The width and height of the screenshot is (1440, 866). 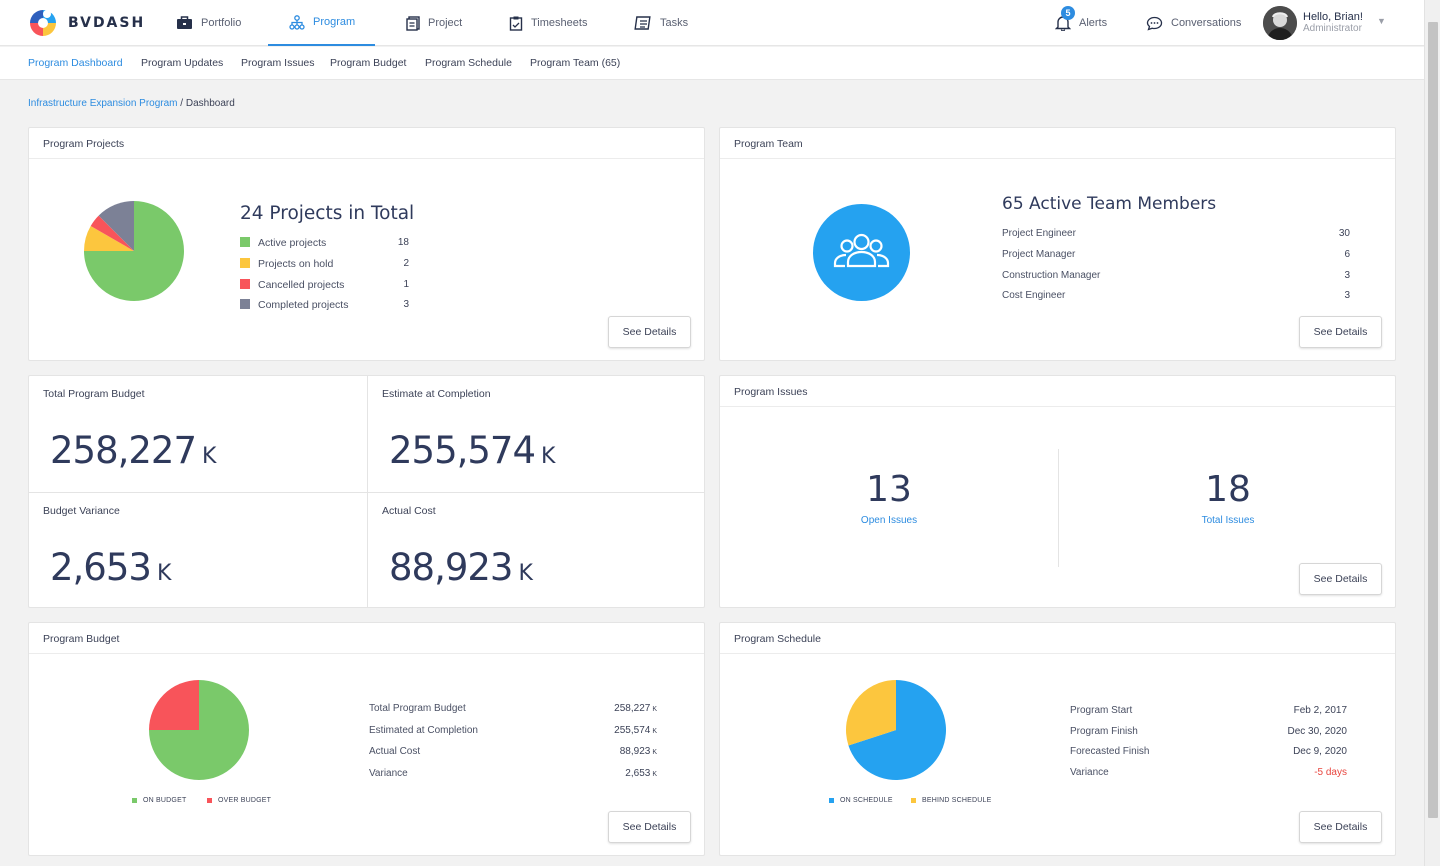 I want to click on nav-conversations: Conversations, so click(x=1193, y=23).